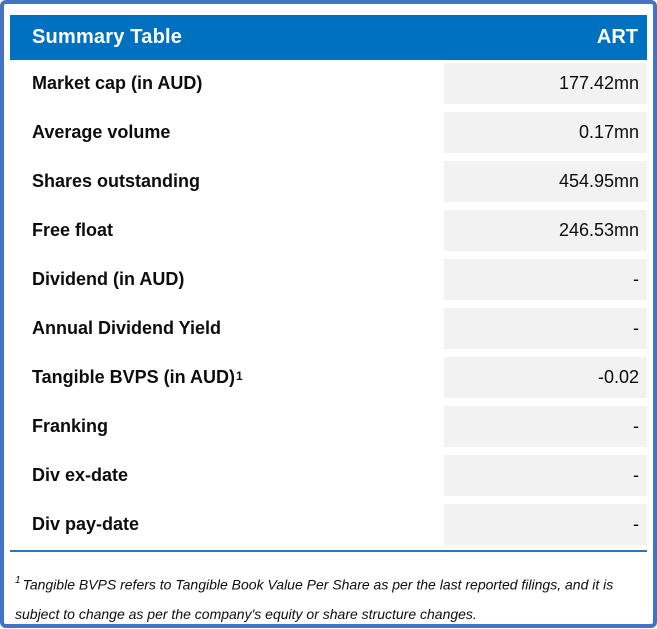  Describe the element at coordinates (116, 181) in the screenshot. I see `row-label-text: Shares outstanding` at that location.